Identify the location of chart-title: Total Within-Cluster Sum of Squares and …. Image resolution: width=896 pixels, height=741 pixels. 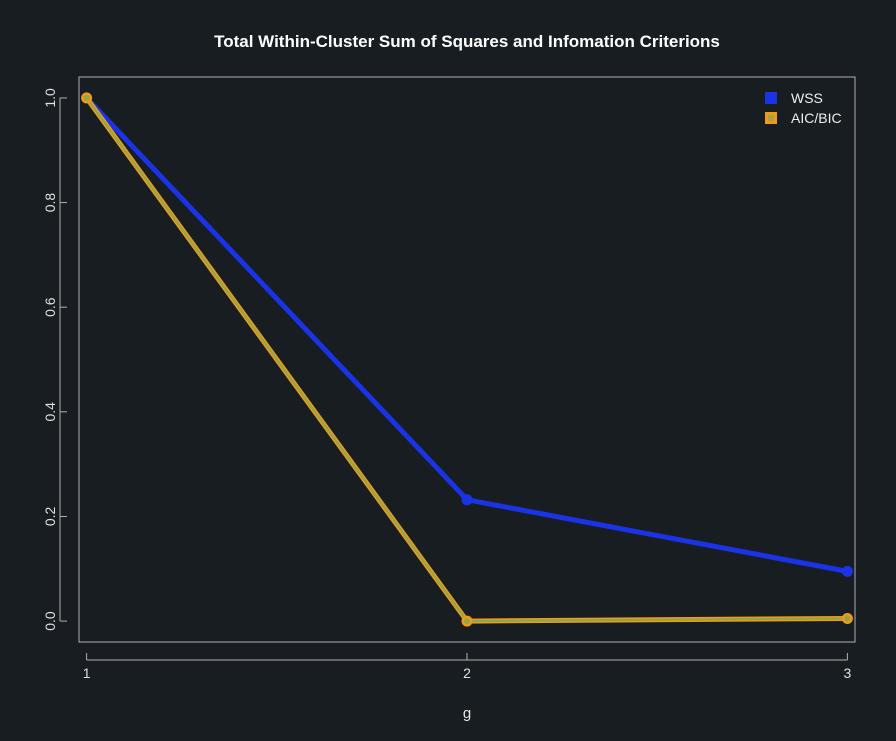
(467, 41).